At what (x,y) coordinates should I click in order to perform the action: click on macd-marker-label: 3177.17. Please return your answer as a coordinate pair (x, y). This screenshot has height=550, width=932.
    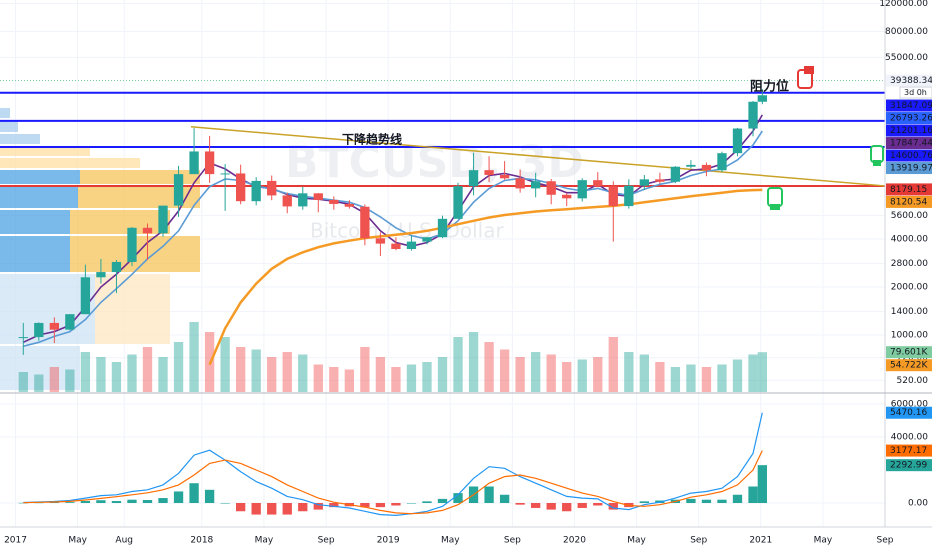
    Looking at the image, I should click on (908, 451).